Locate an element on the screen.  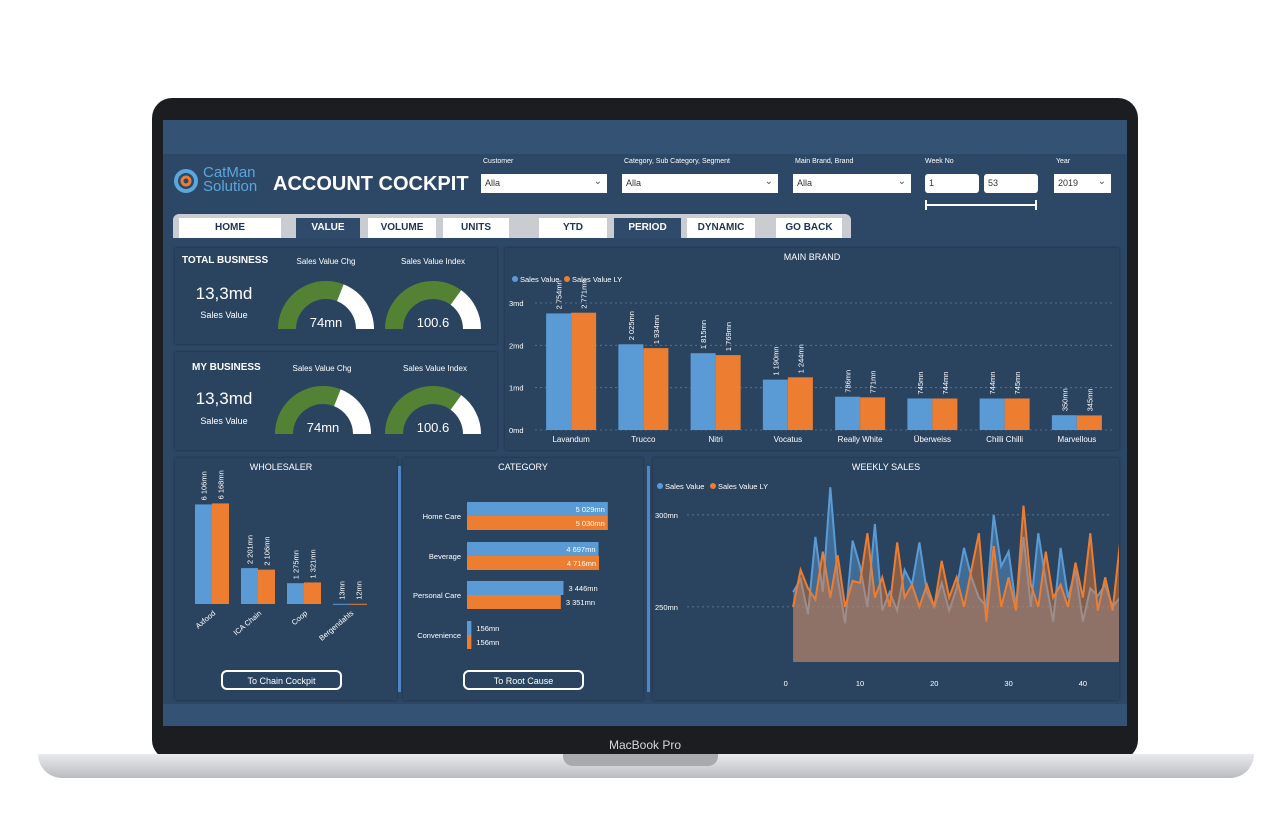
tab-go-back: GO BACK is located at coordinates (809, 228).